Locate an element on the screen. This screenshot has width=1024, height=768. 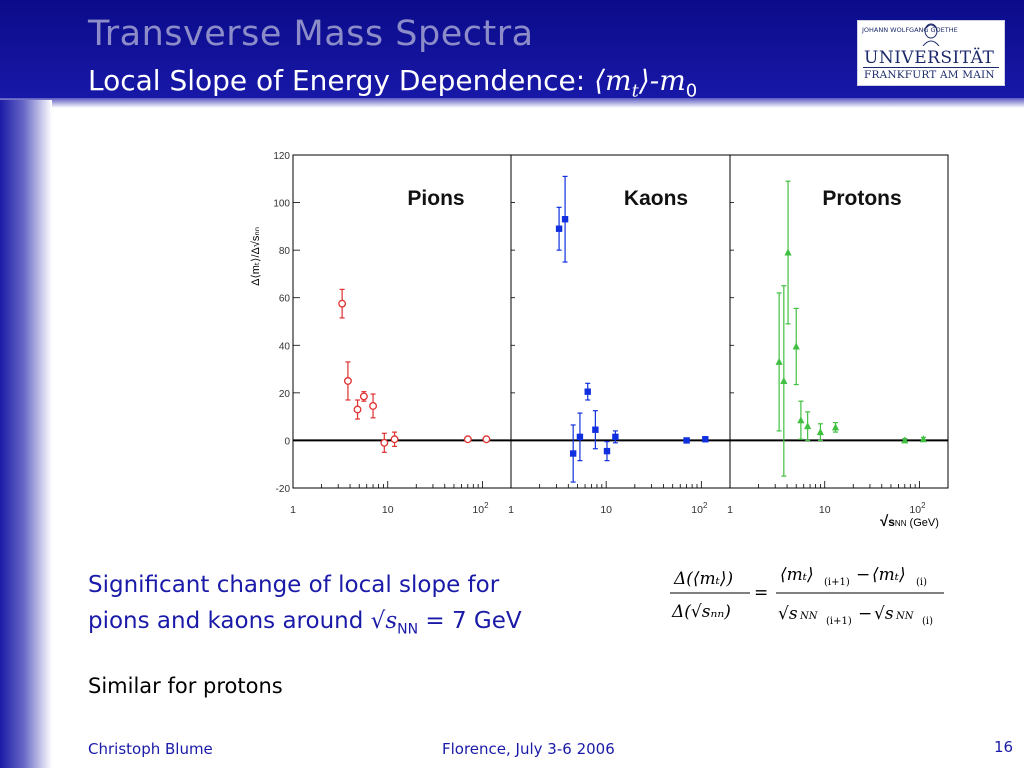
slide-header is located at coordinates (512, 49).